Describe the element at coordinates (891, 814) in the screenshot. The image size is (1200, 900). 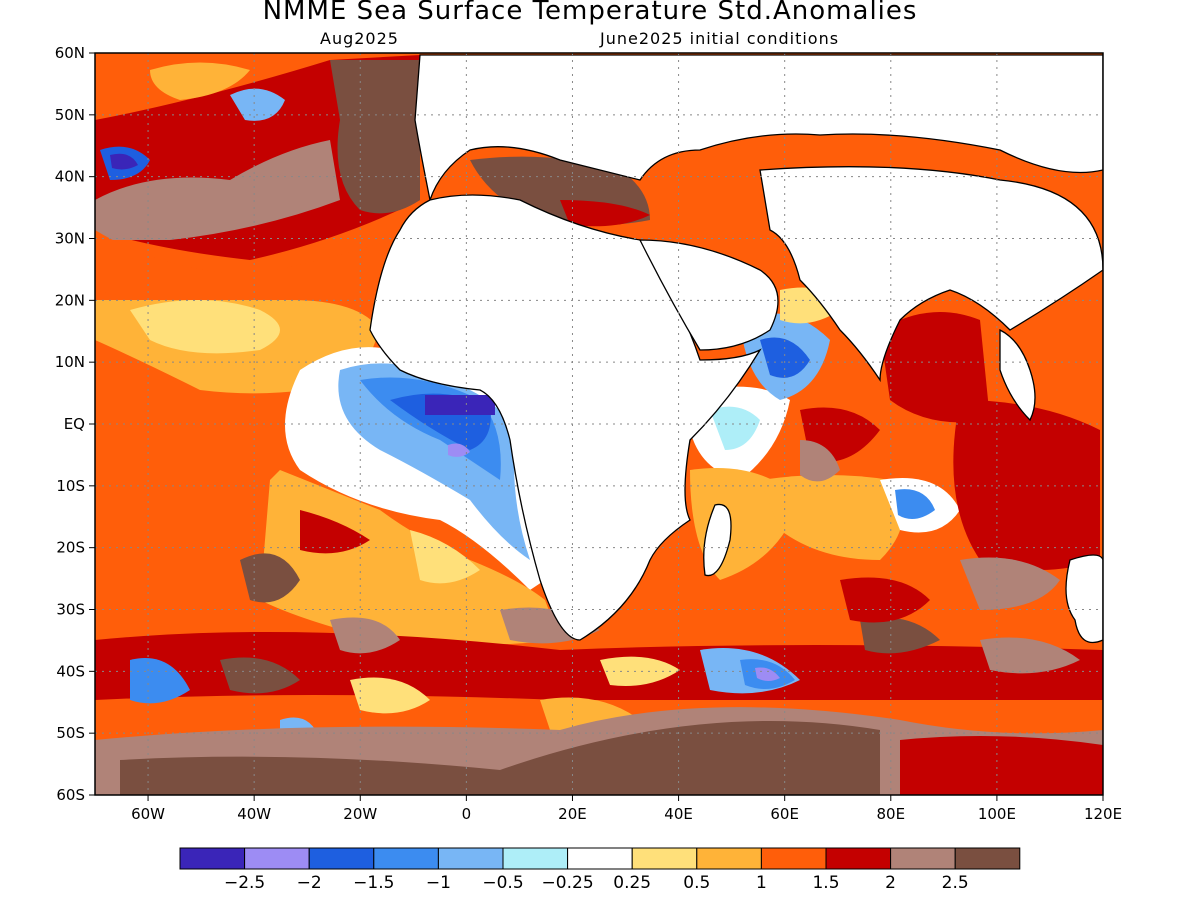
I see `lon-tick-label: 80E` at that location.